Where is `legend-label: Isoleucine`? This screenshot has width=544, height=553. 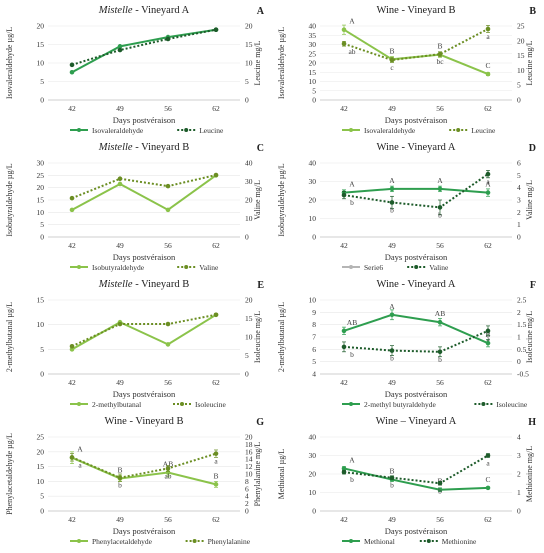
legend-label: Isoleucine is located at coordinates (210, 404).